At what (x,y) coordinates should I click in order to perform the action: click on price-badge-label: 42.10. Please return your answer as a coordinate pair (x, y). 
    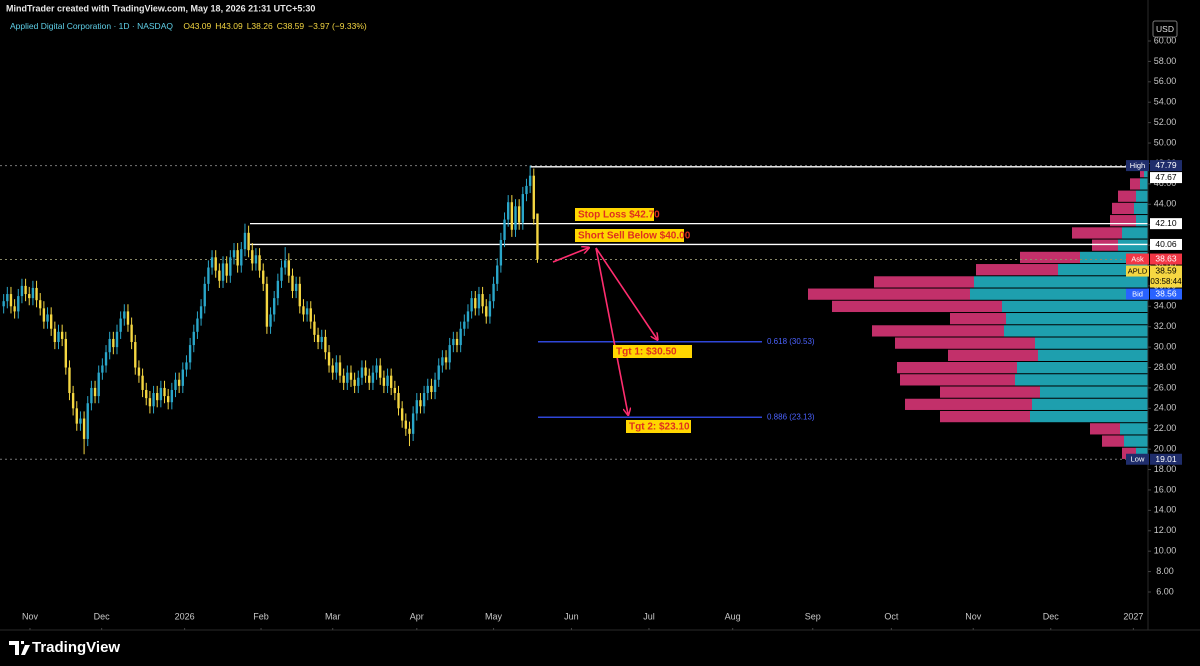
    Looking at the image, I should click on (1166, 223).